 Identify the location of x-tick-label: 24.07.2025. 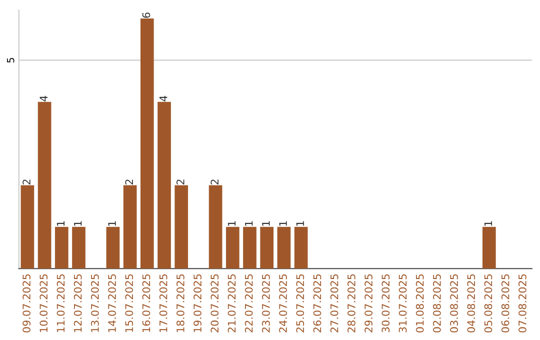
(283, 303).